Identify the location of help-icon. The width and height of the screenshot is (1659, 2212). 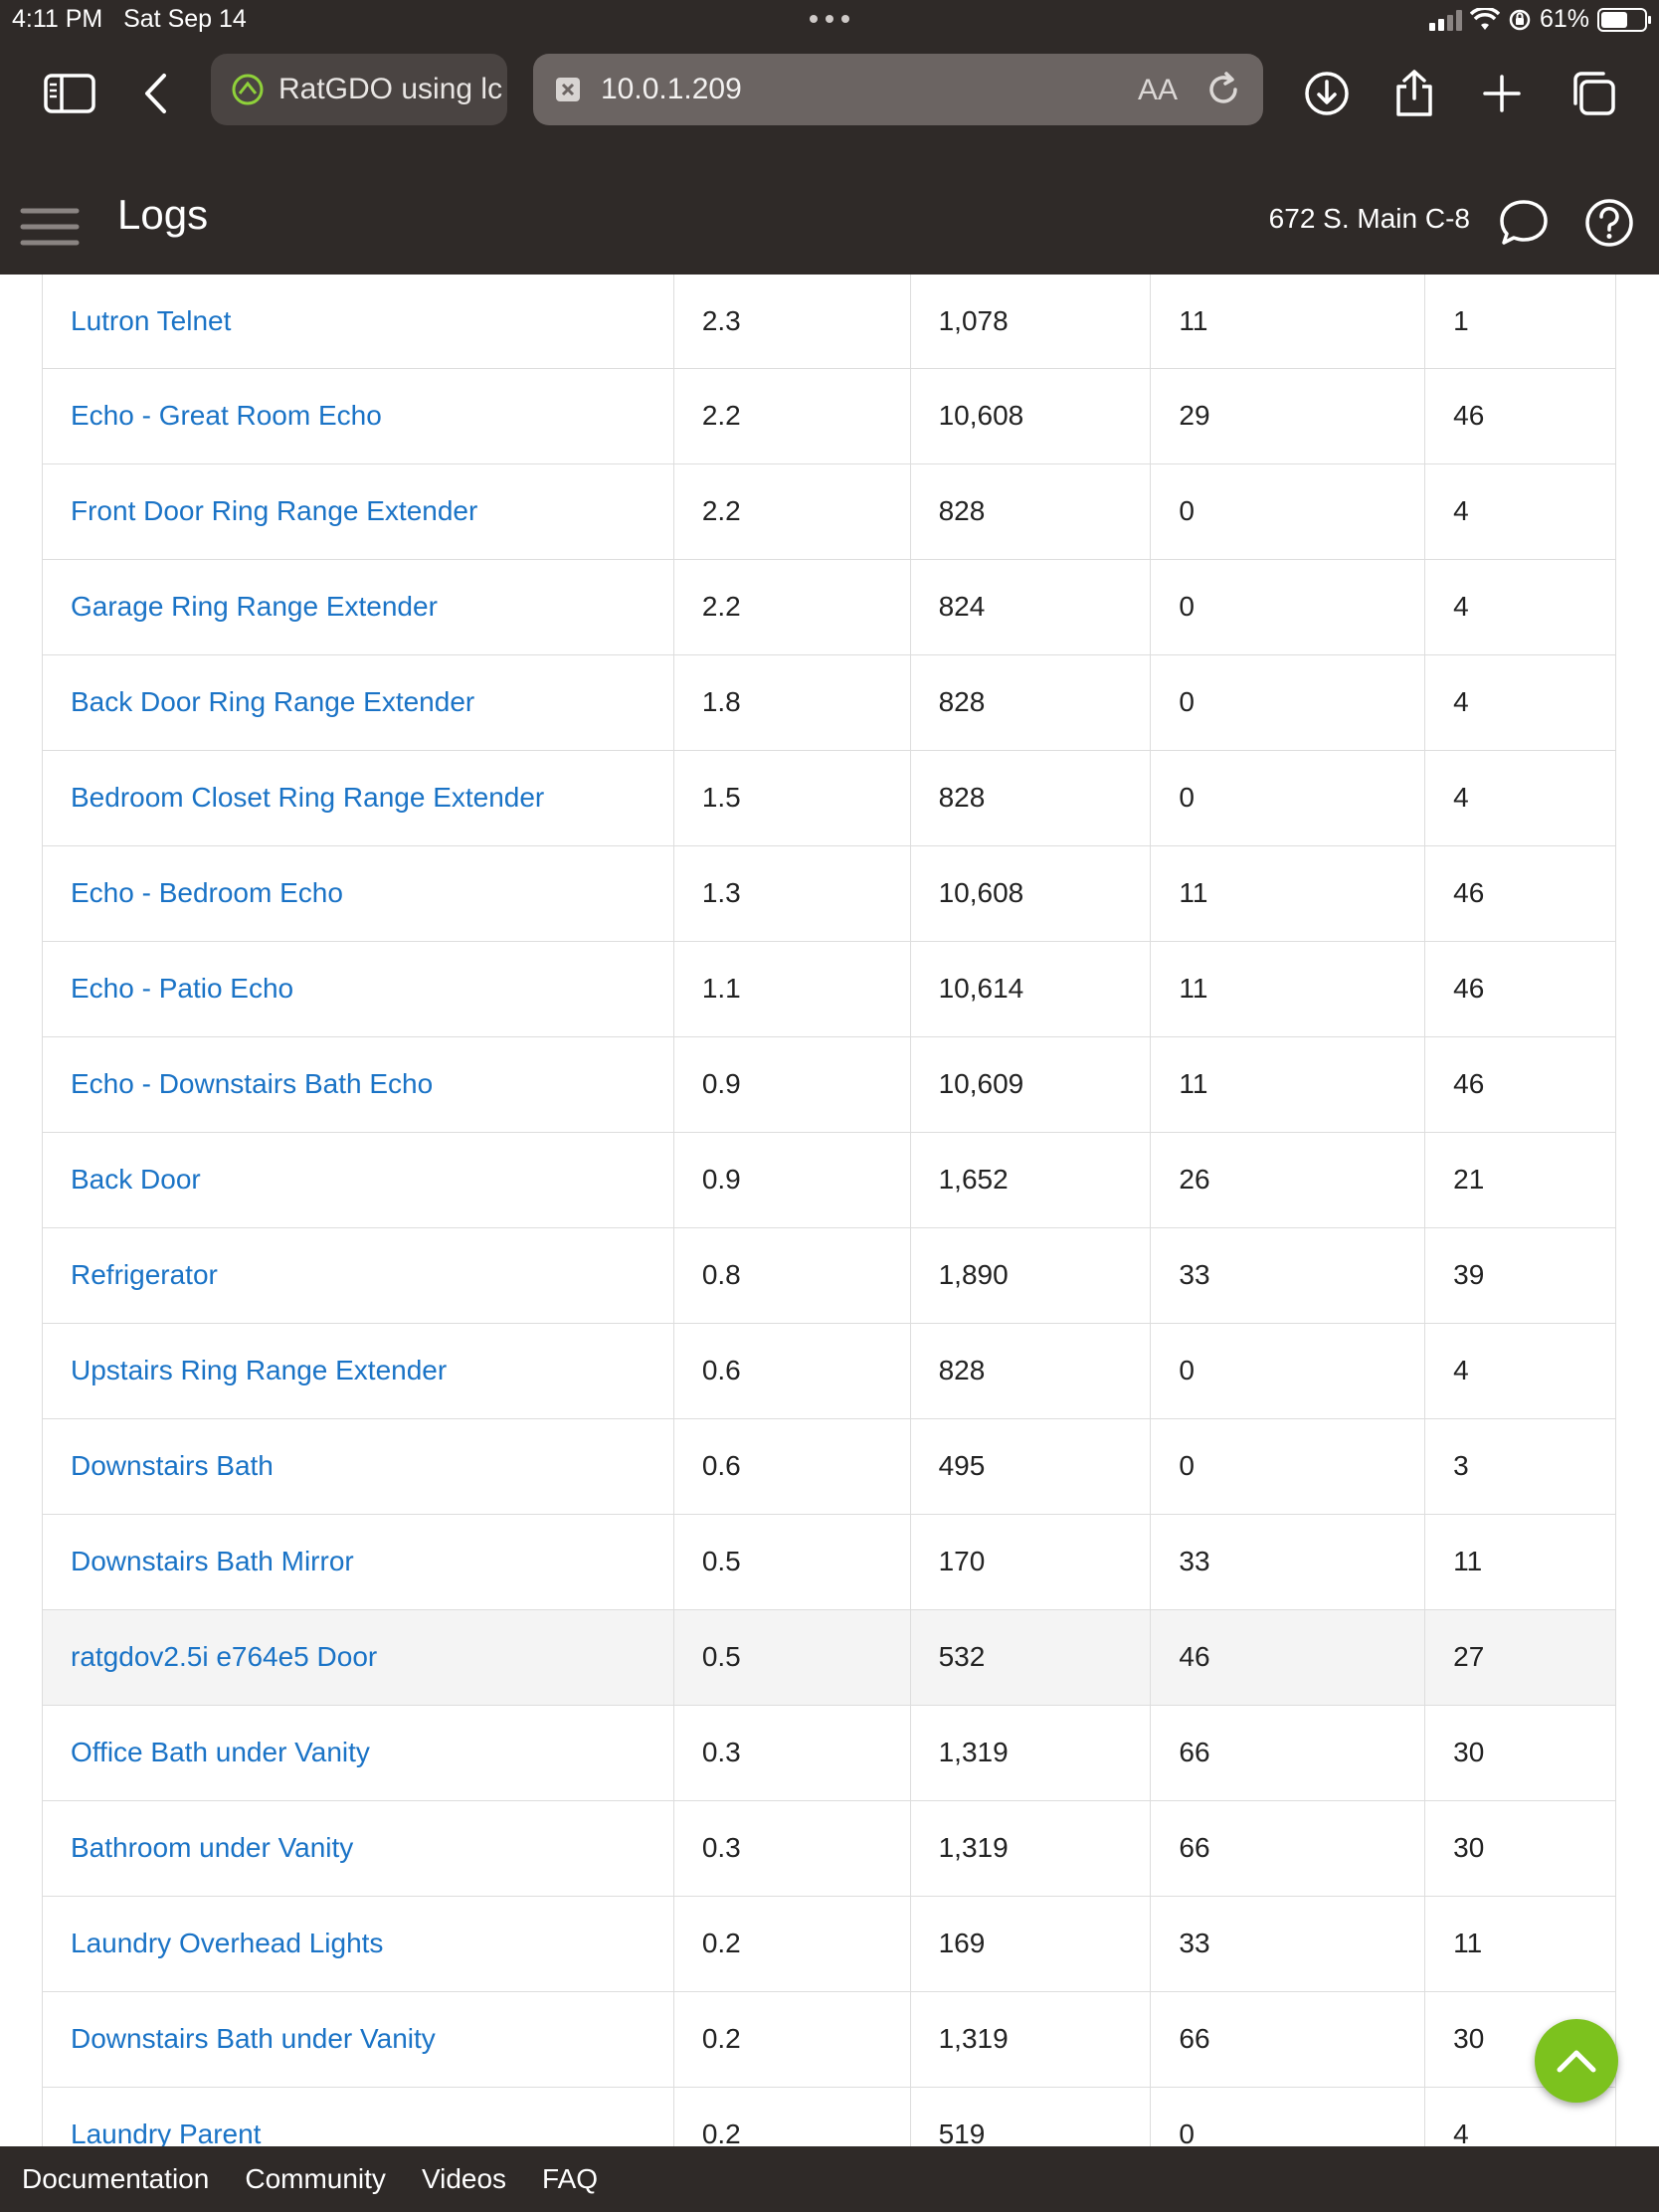
(1609, 223).